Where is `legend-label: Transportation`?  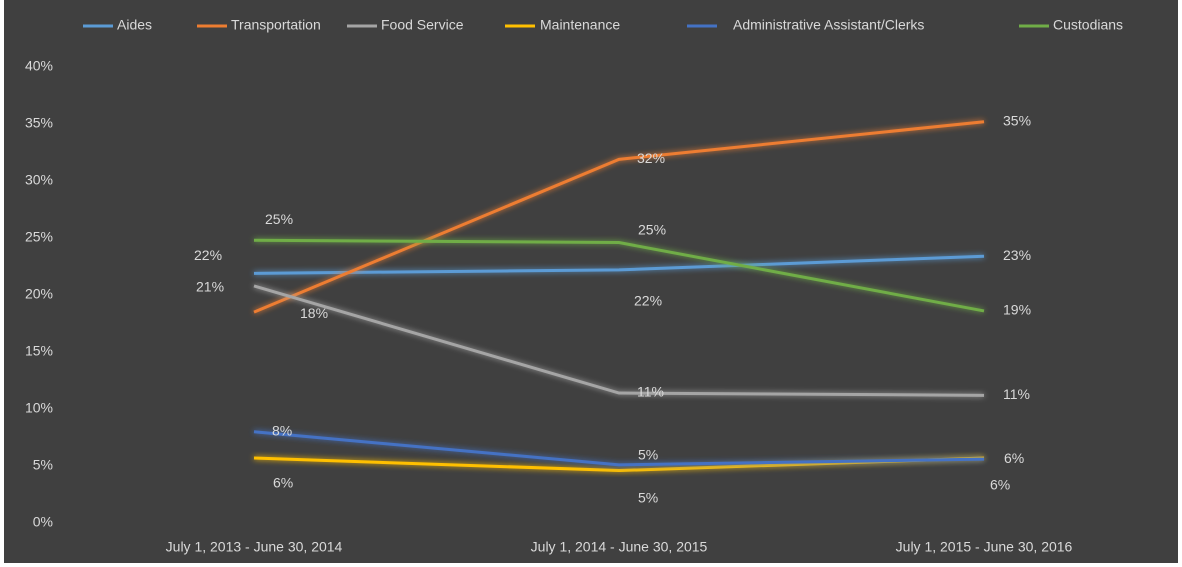 legend-label: Transportation is located at coordinates (276, 25).